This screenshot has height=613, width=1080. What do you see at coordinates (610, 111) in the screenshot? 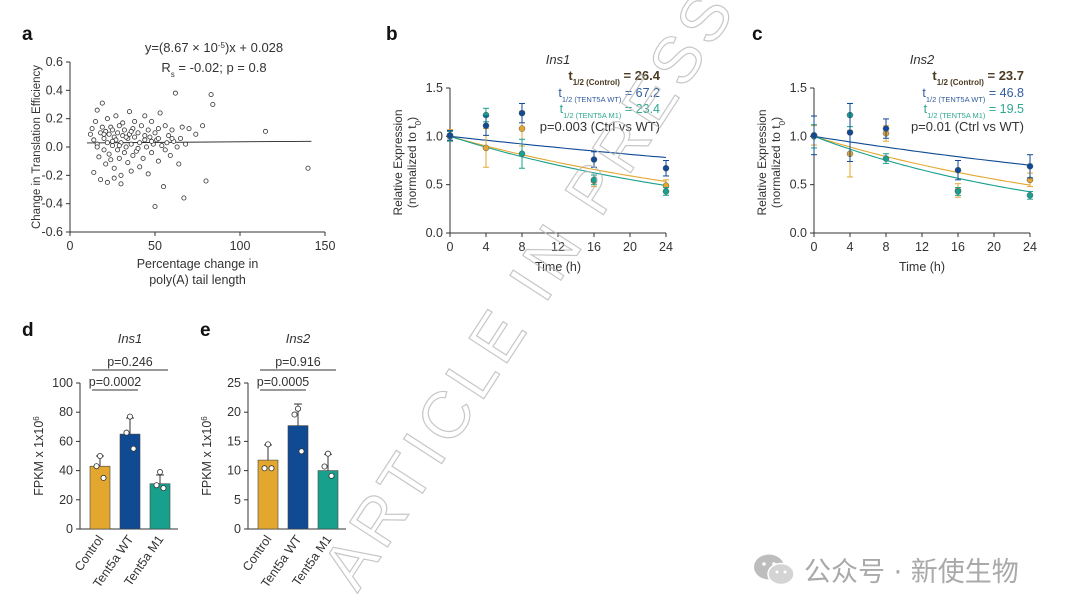
I see `halflife-m1: t1/2 (TENT5A M1) = 23.4` at bounding box center [610, 111].